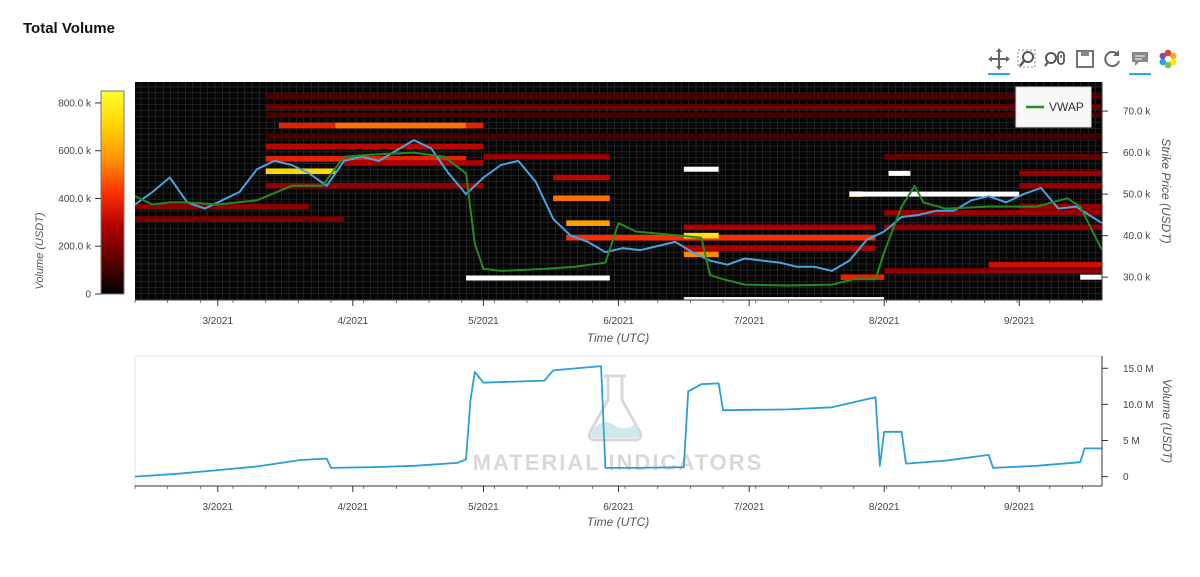 This screenshot has width=1200, height=577. Describe the element at coordinates (75, 199) in the screenshot. I see `colorbar-tick-label: 400.0 k` at that location.